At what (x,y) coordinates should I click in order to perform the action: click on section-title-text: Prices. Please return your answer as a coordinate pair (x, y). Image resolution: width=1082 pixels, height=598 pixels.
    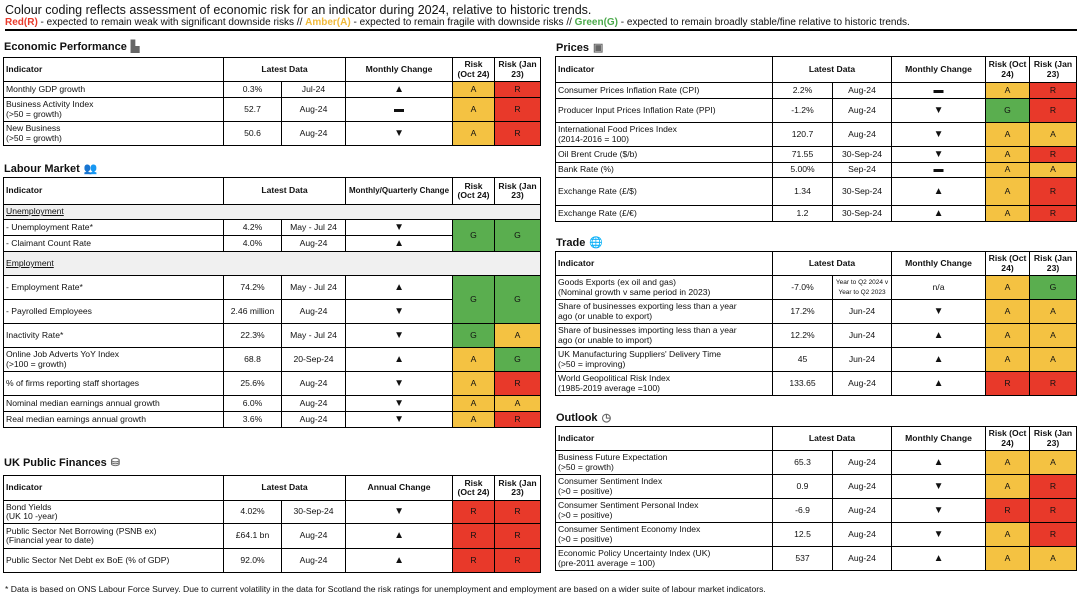
    Looking at the image, I should click on (573, 47).